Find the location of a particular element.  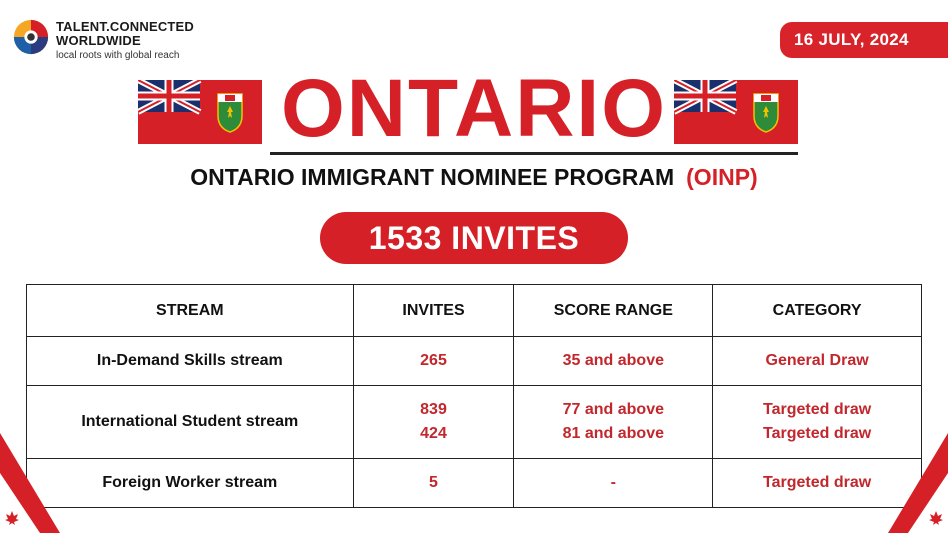

score-range-cell: - is located at coordinates (613, 483).